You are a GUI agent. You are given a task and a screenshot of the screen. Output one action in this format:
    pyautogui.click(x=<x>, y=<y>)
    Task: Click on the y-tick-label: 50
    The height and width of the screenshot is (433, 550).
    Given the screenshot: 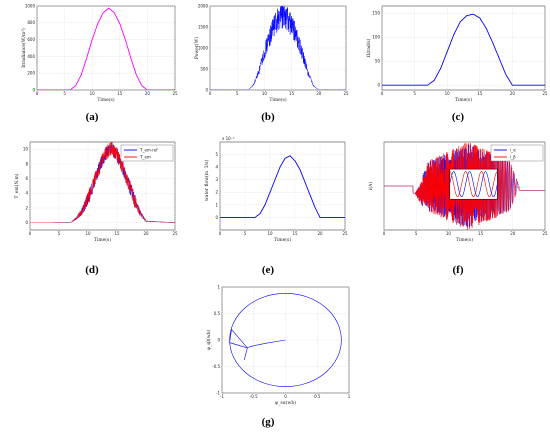 What is the action you would take?
    pyautogui.click(x=378, y=61)
    